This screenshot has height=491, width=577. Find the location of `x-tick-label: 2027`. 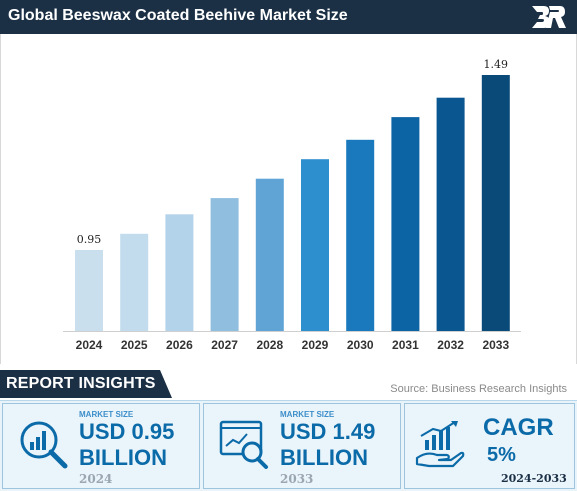

x-tick-label: 2027 is located at coordinates (224, 345).